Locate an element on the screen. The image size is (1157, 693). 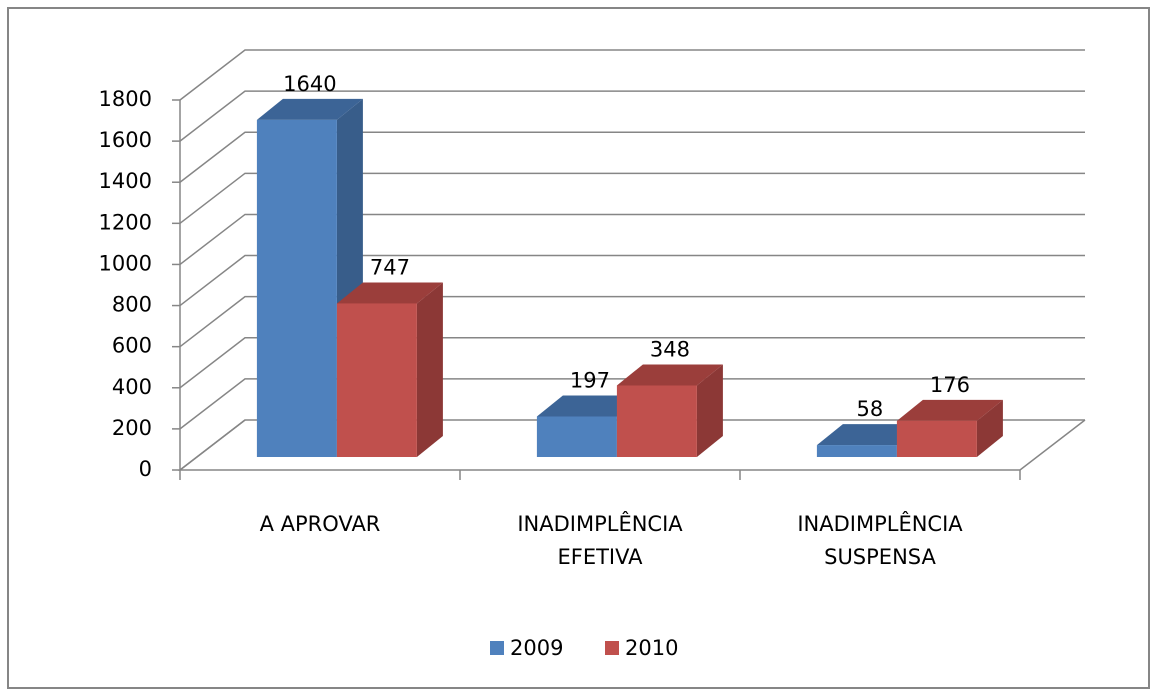
x-tick-label: SUSPENSA is located at coordinates (880, 557).